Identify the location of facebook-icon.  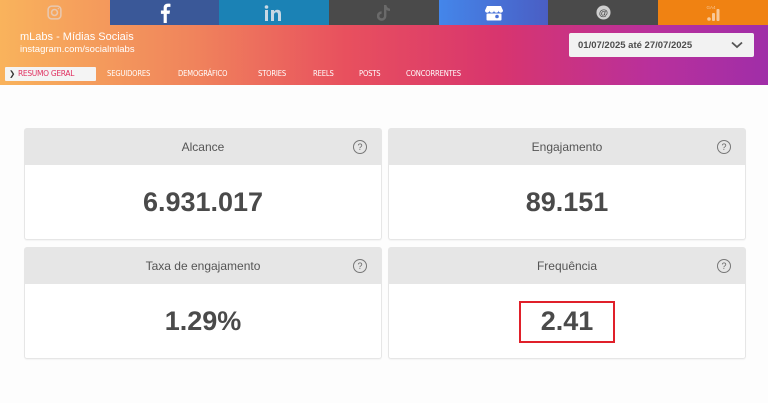
(165, 13).